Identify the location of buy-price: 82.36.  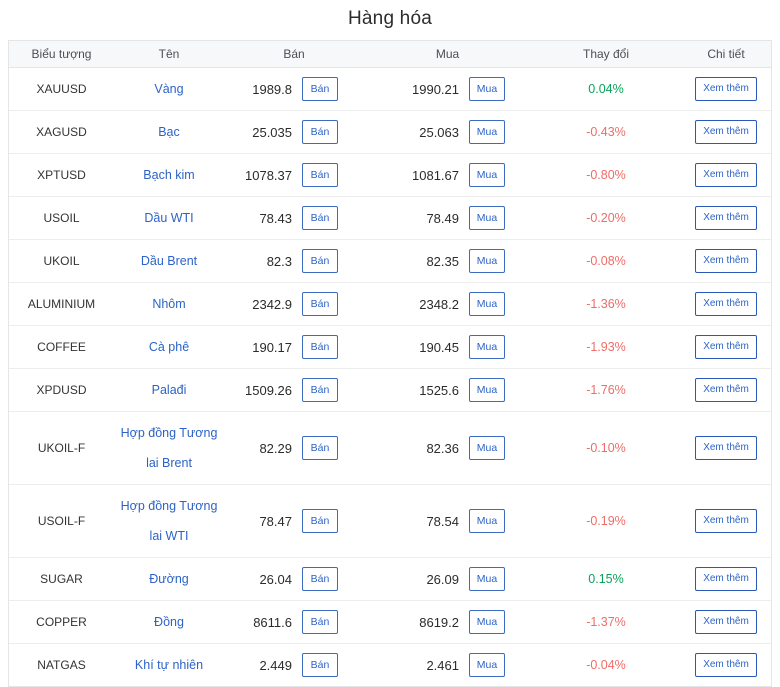
(442, 448).